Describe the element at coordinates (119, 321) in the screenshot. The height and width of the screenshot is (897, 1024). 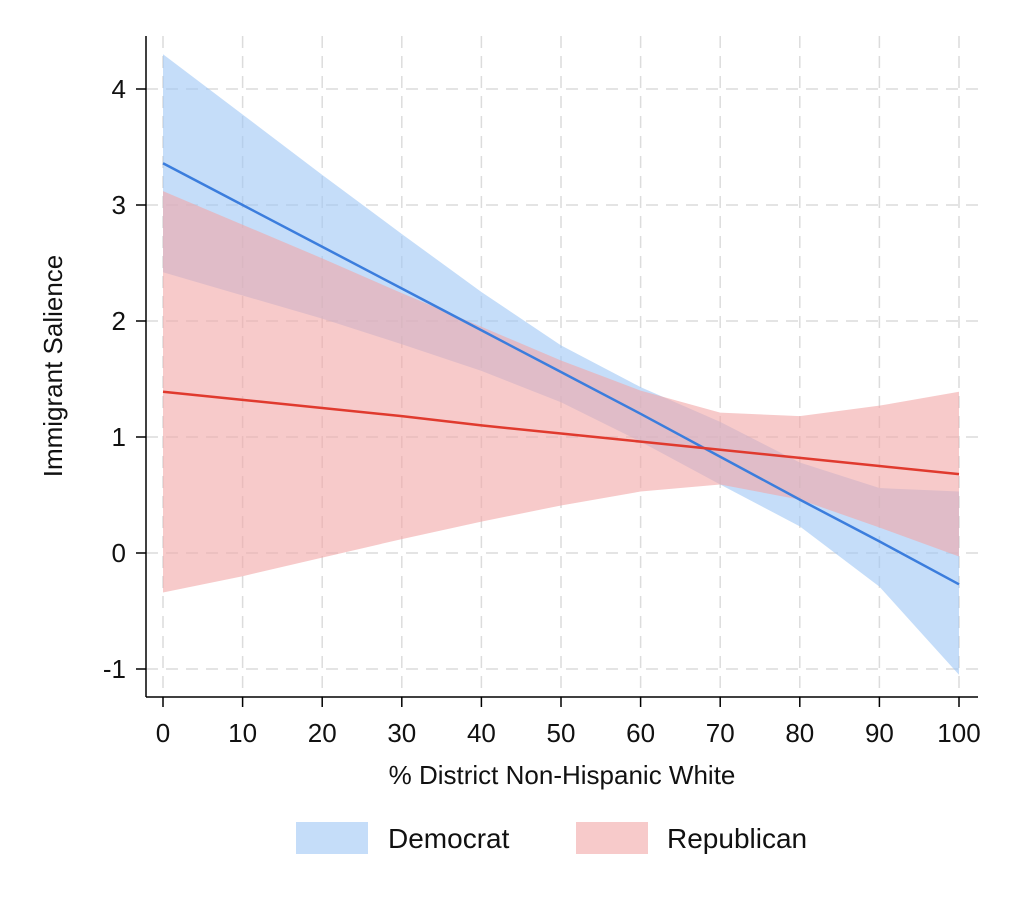
I see `y-tick-label: 2` at that location.